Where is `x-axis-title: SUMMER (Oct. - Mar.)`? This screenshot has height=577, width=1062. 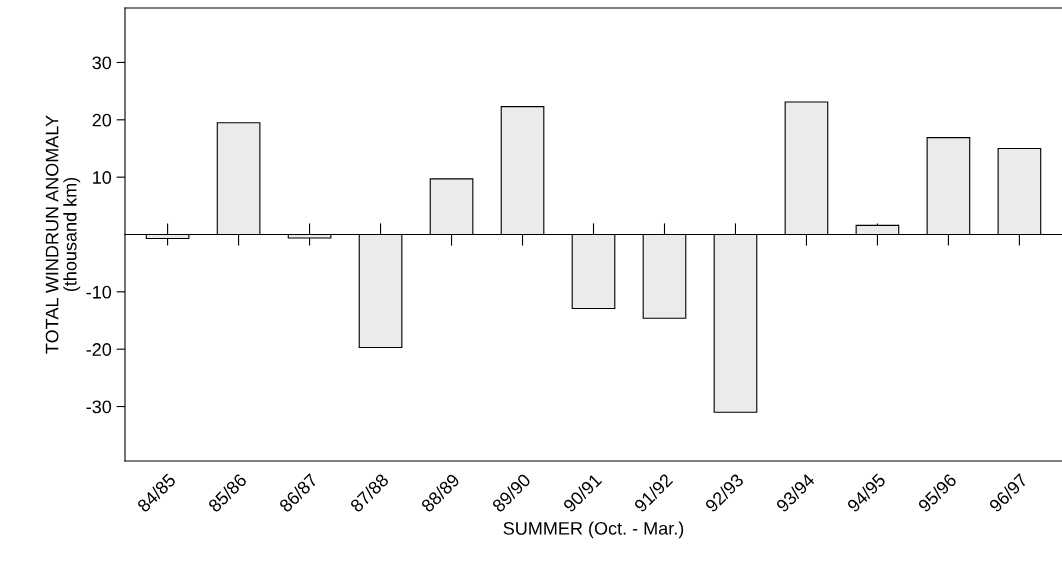 x-axis-title: SUMMER (Oct. - Mar.) is located at coordinates (593, 530).